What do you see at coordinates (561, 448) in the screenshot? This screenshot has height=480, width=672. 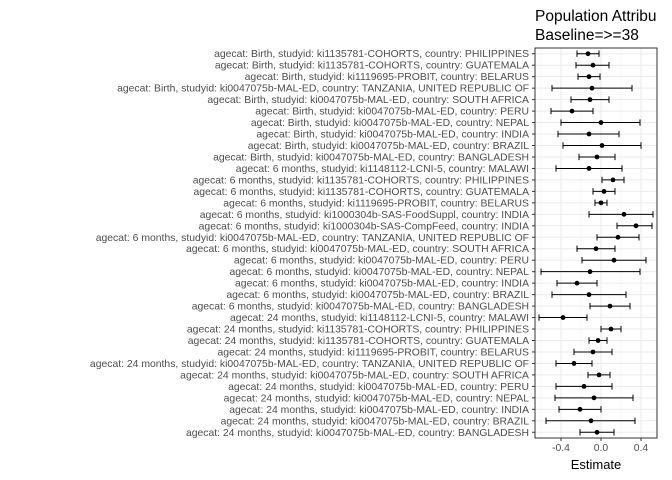 I see `x-tick-label: -0.4` at bounding box center [561, 448].